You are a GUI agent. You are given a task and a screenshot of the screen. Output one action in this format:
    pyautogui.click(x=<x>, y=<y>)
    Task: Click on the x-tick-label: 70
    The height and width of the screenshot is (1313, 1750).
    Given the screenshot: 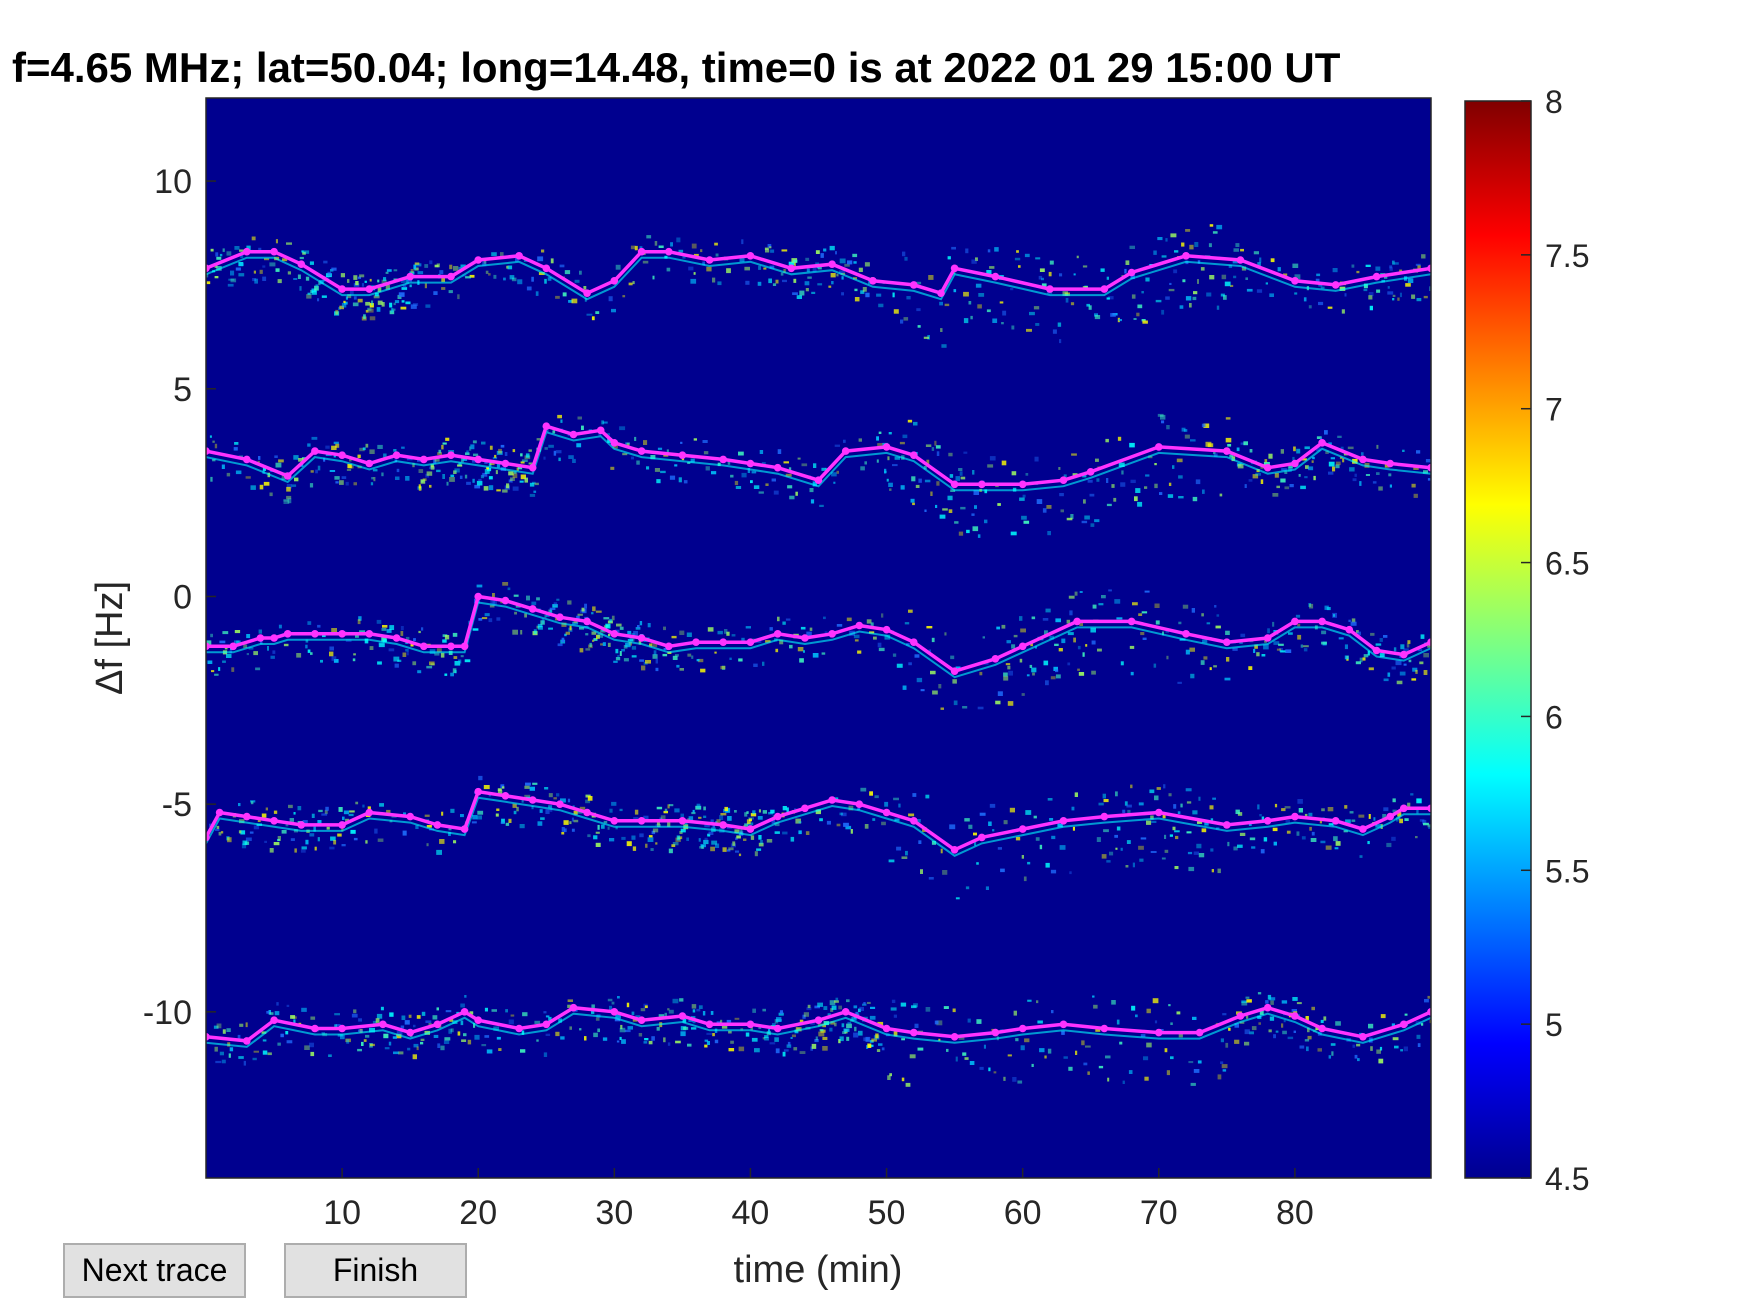 What is the action you would take?
    pyautogui.click(x=1159, y=1213)
    